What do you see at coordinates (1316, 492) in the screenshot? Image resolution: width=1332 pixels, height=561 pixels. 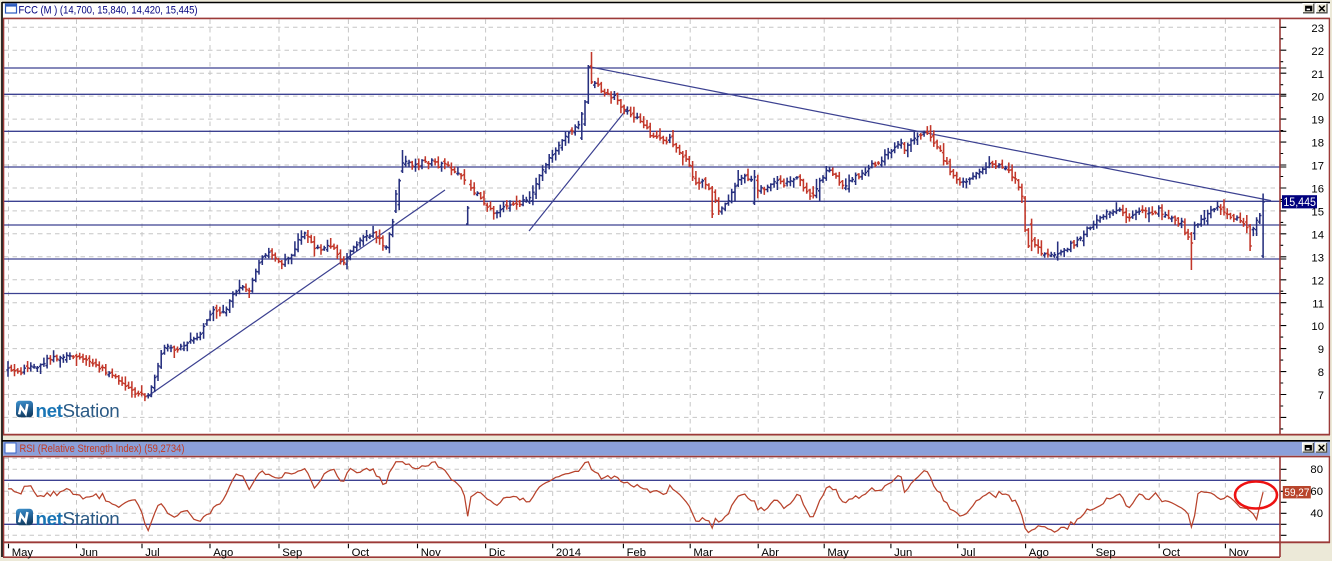 I see `svg-text: 60` at bounding box center [1316, 492].